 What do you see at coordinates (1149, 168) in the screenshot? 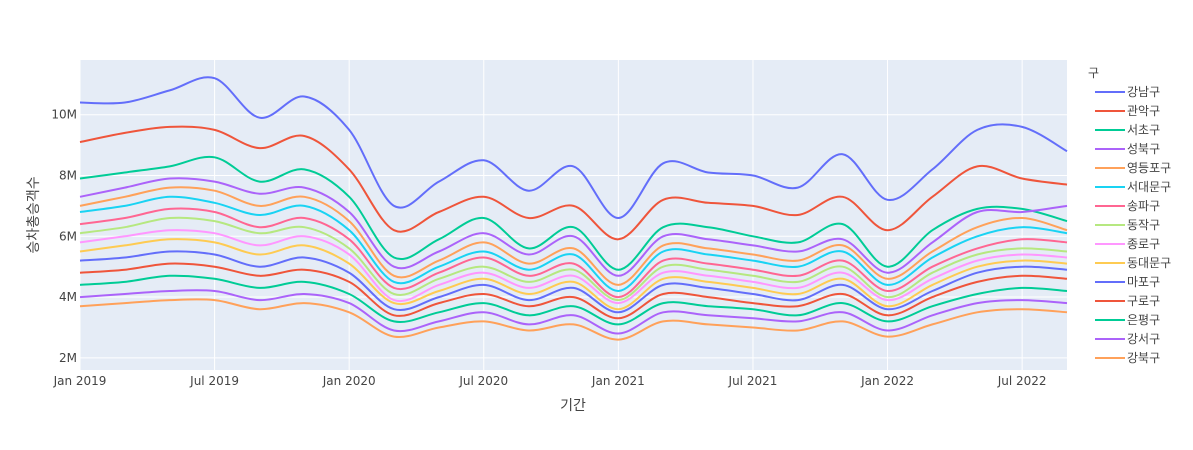
I see `legend-item-label: 영등포구` at bounding box center [1149, 168].